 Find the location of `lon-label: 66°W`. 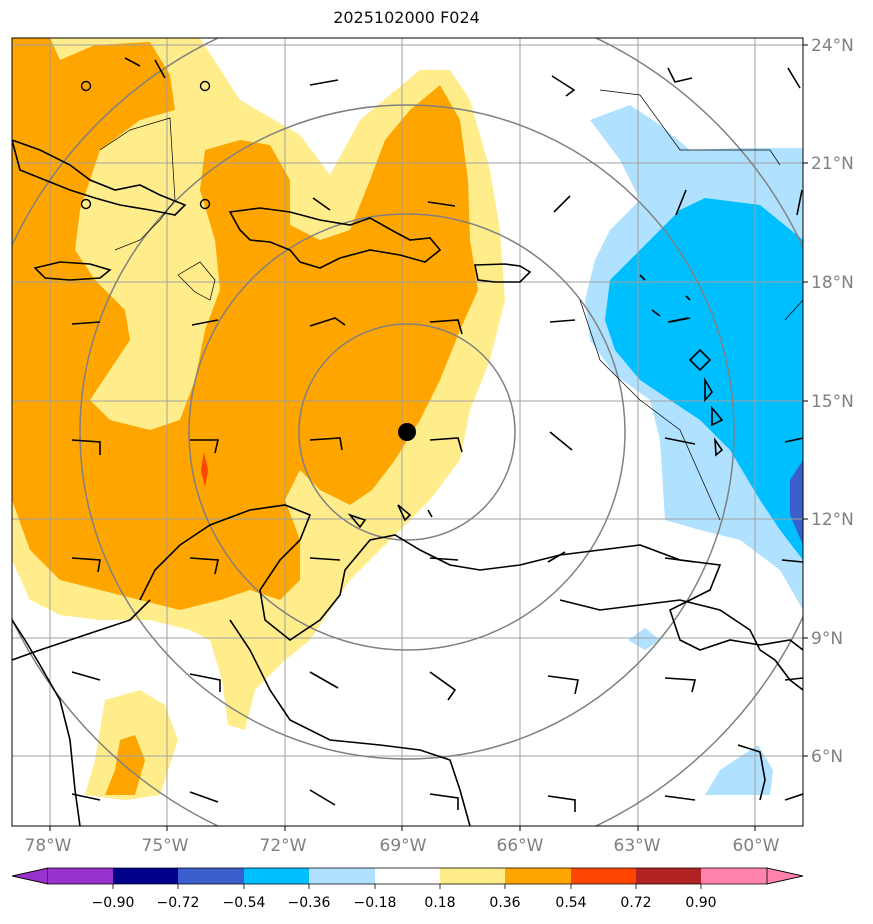

lon-label: 66°W is located at coordinates (520, 846).